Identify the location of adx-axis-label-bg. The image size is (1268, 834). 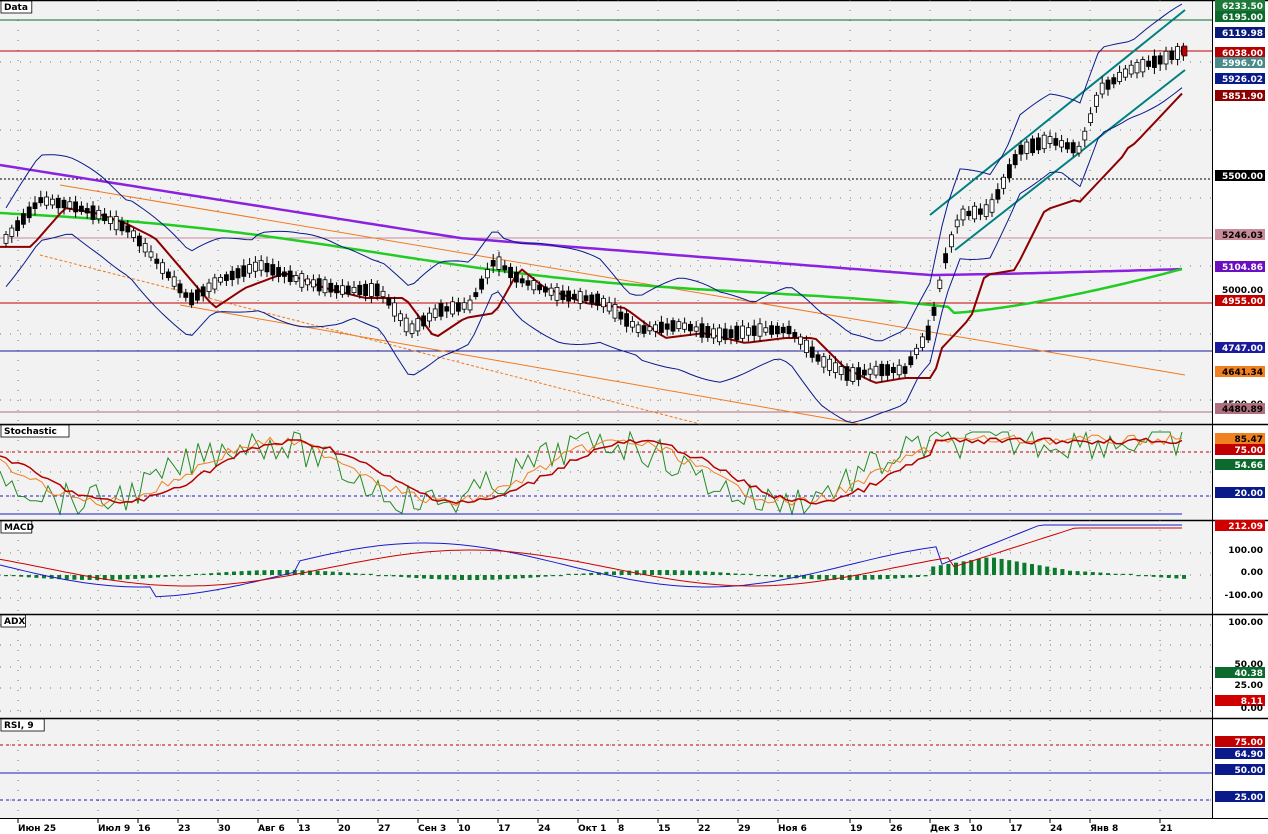
(1240, 700).